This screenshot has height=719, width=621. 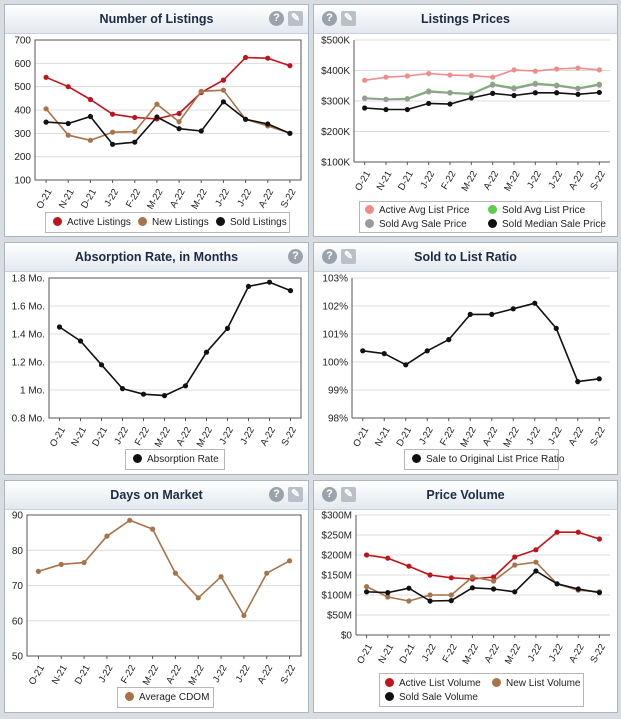 I want to click on legend-item-sold-avg-list: Sold Avg List Price, so click(x=536, y=210).